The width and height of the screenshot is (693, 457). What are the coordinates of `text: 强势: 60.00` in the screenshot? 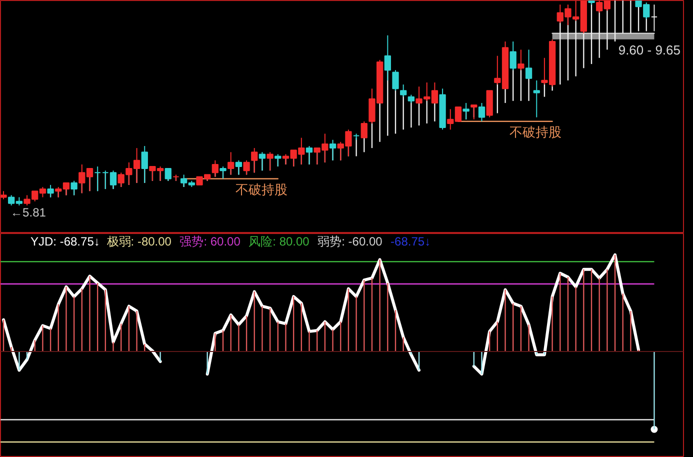 It's located at (210, 241).